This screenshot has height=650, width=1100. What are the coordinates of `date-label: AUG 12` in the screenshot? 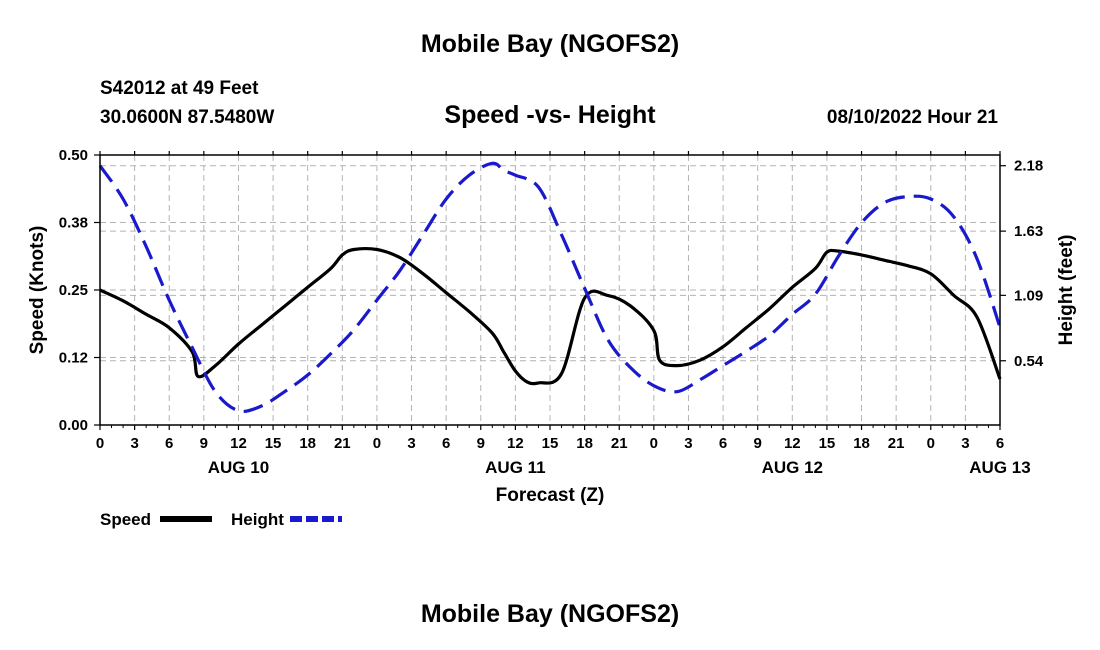 It's located at (792, 467).